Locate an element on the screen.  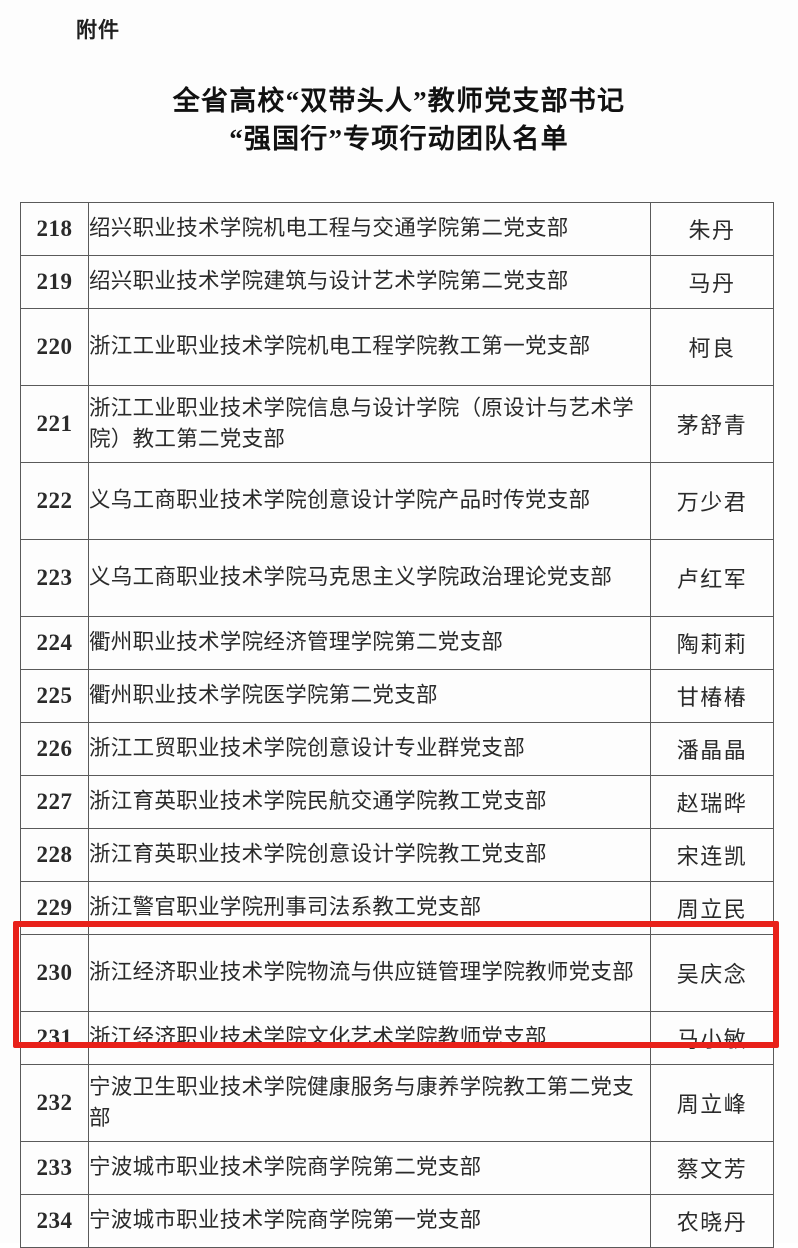
row-organization-cell: 浙江工业职业技术学院机电工程学院教工第一党支部 is located at coordinates (369, 347).